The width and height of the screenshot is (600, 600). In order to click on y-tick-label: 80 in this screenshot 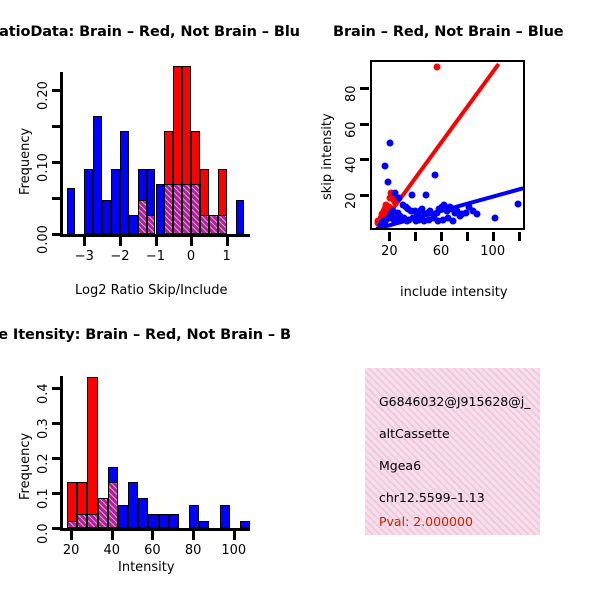, I will do `click(351, 94)`.